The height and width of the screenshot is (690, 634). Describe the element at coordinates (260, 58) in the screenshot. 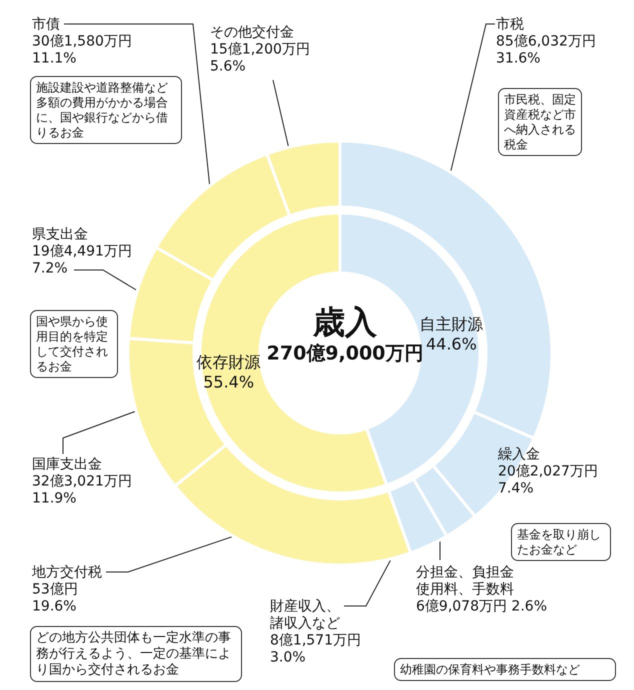

I see `data-label: 15億1,200万円 5.6%` at that location.